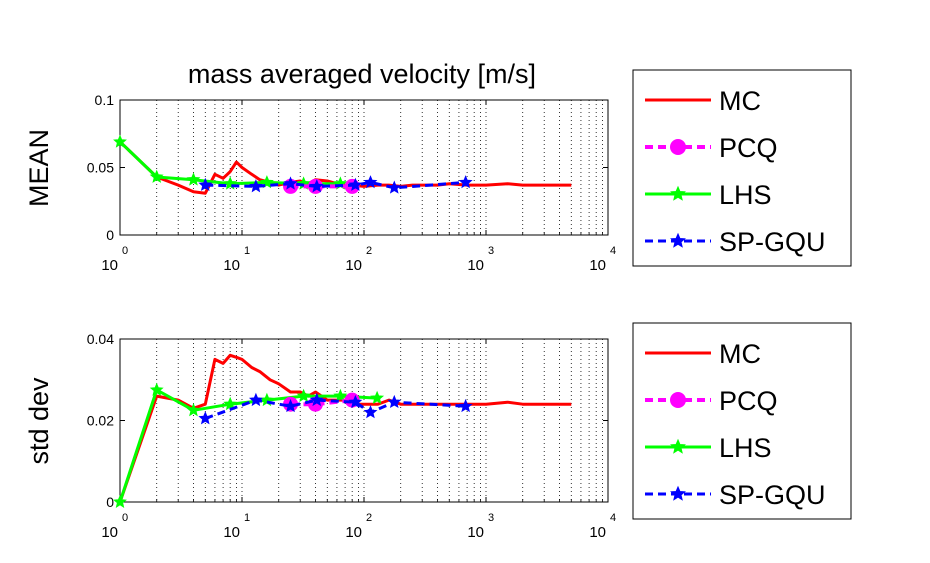  Describe the element at coordinates (105, 100) in the screenshot. I see `y-tick-label: 0.1` at that location.